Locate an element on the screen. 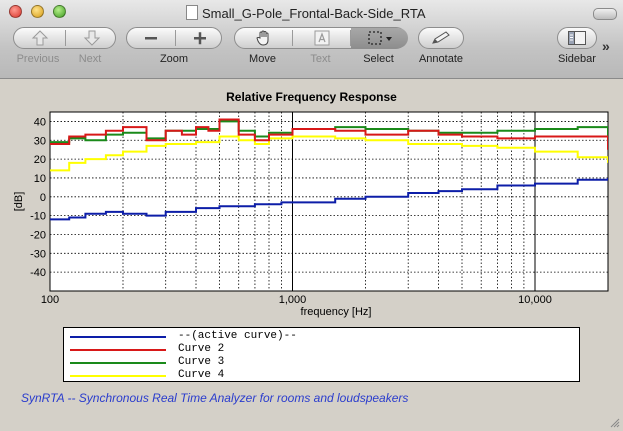 This screenshot has width=623, height=431. sidebar-segment is located at coordinates (577, 38).